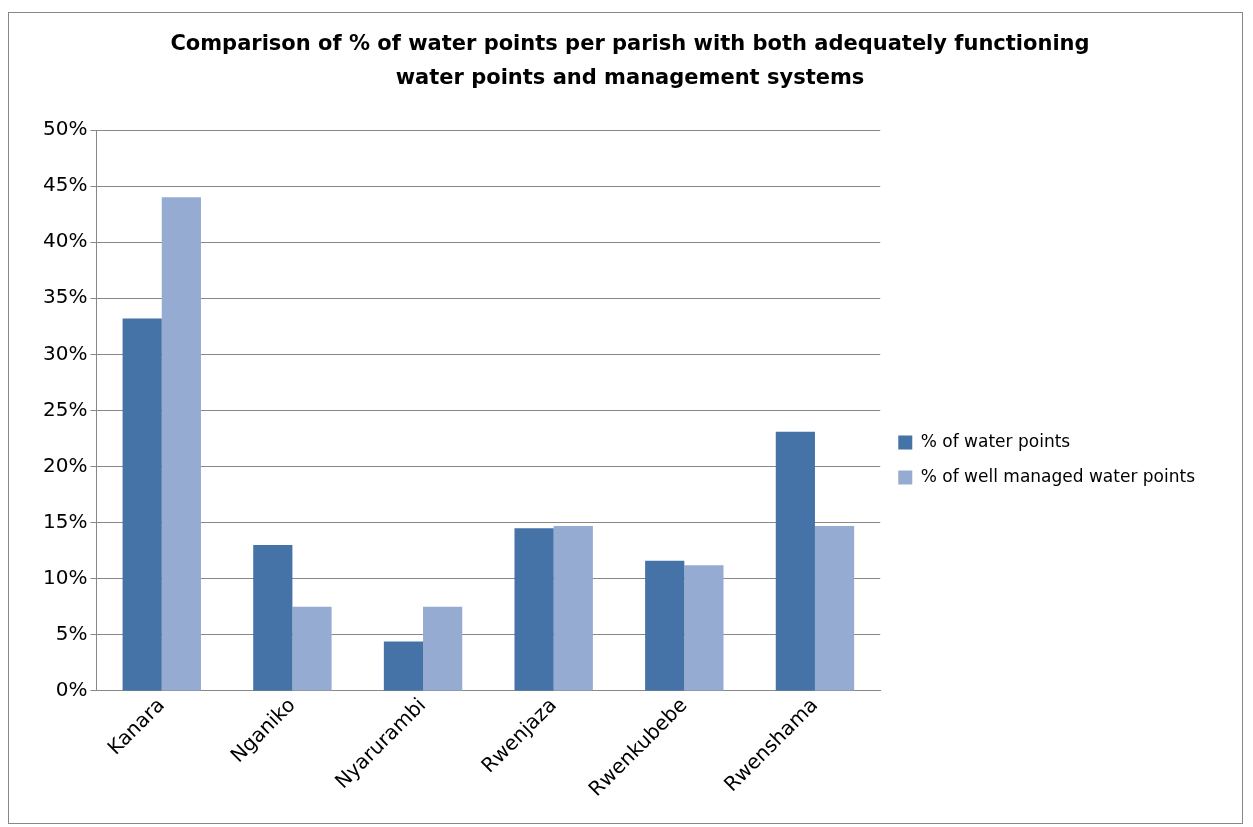  Describe the element at coordinates (995, 440) in the screenshot. I see `legend-label: % of water points` at that location.